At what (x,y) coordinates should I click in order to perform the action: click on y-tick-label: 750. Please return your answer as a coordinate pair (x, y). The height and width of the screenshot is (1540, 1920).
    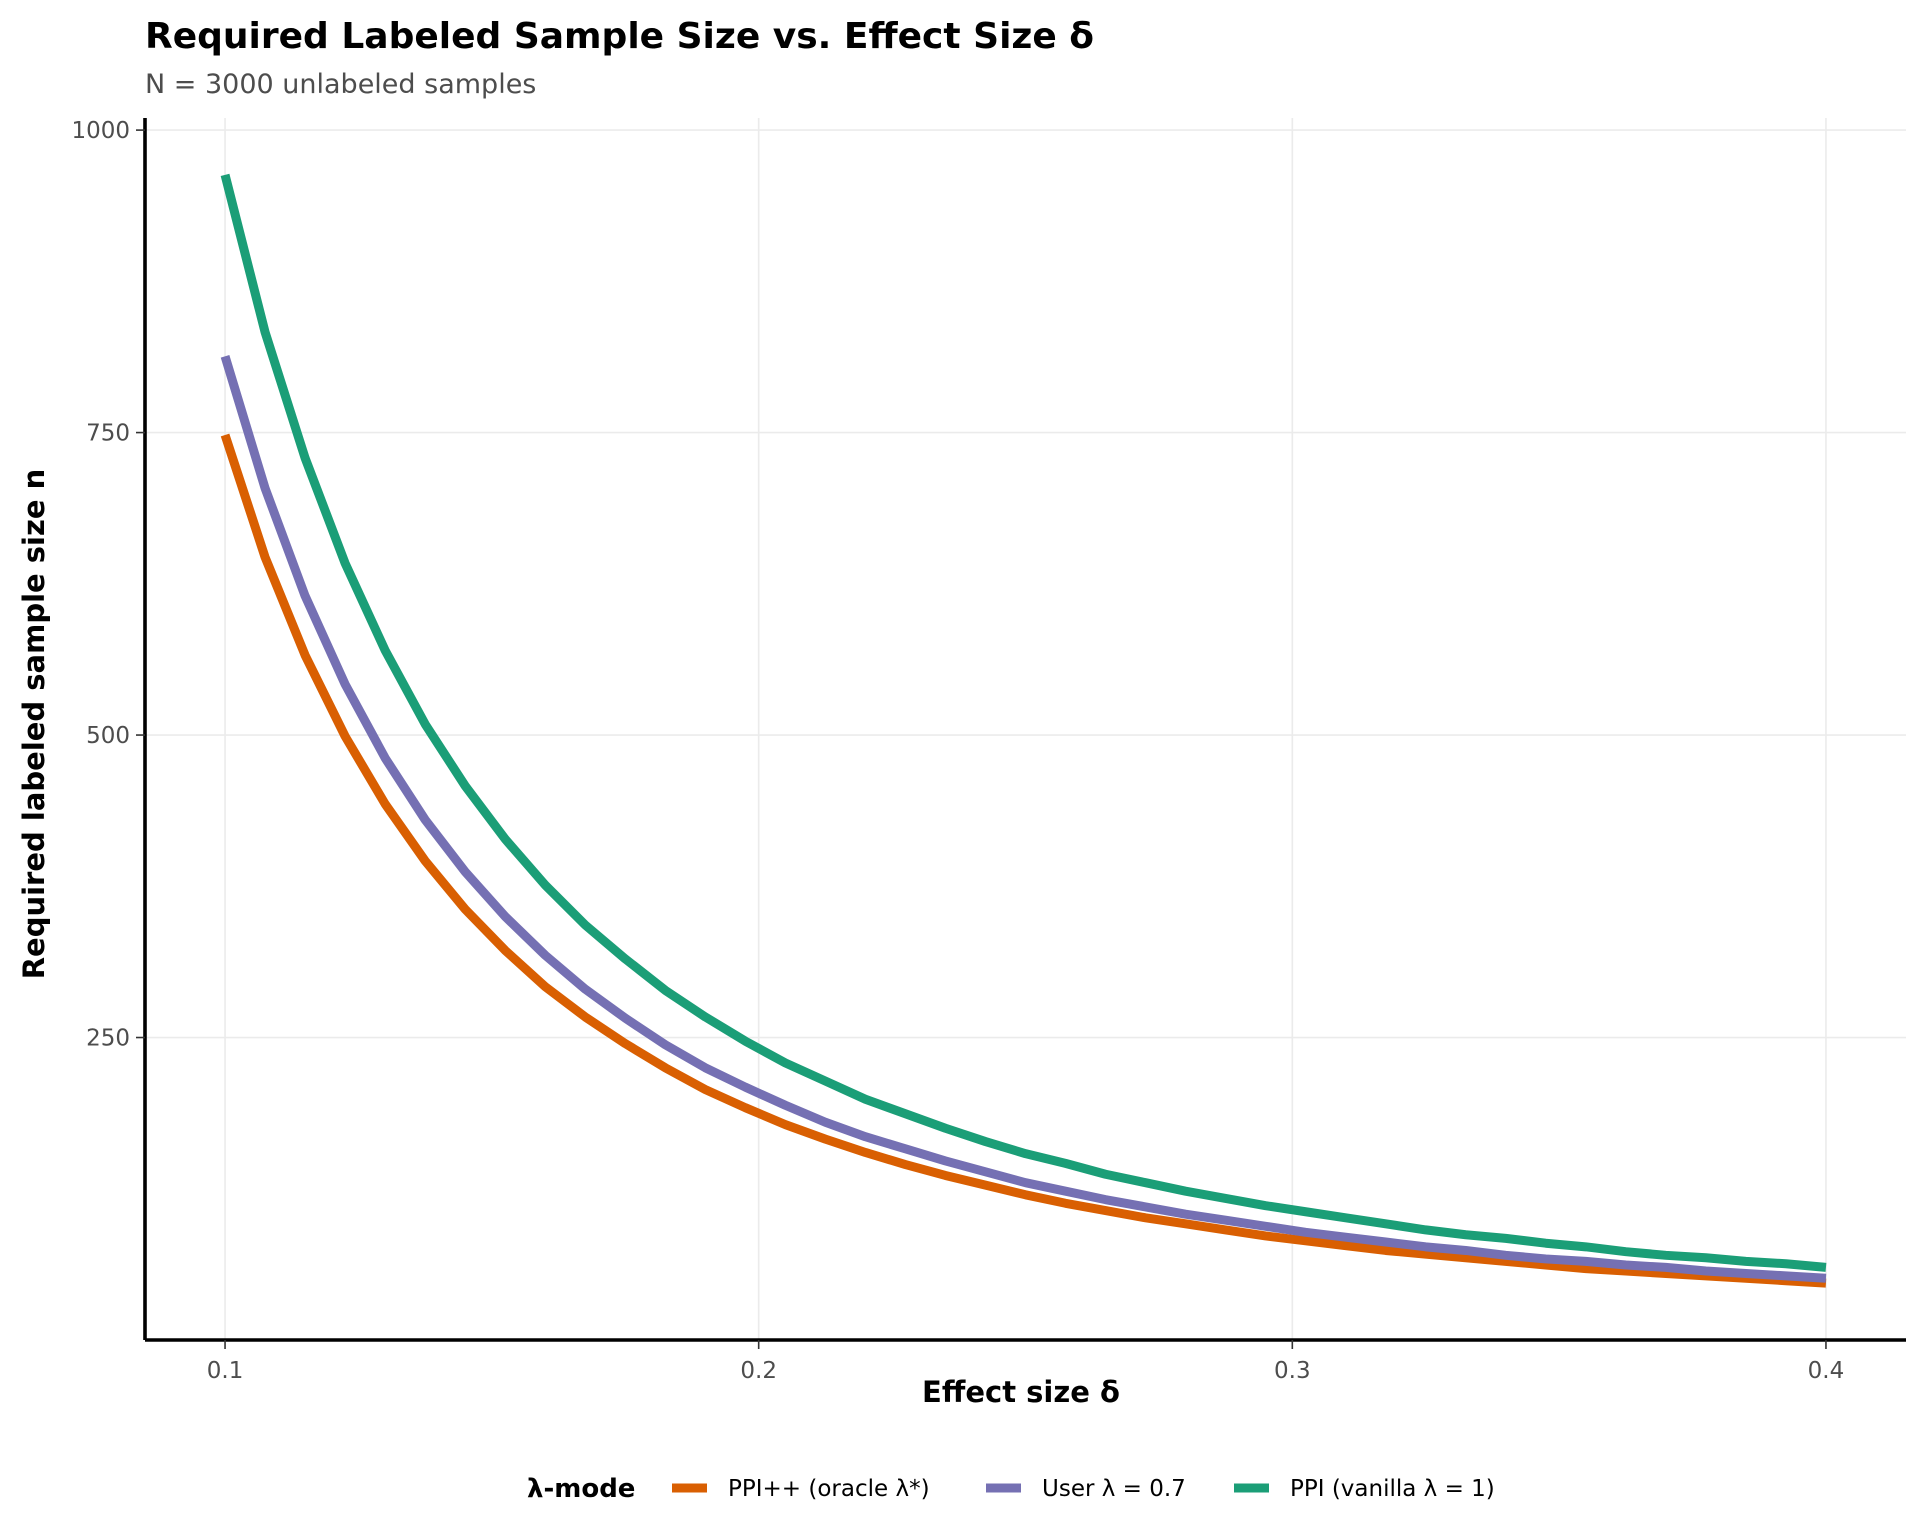
    Looking at the image, I should click on (108, 434).